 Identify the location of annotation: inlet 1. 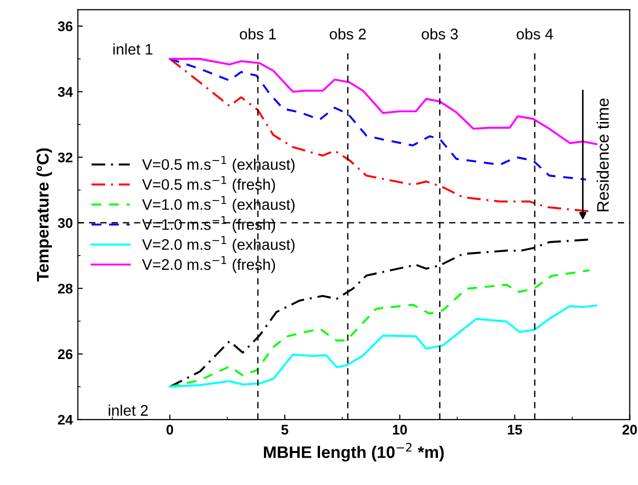
(132, 49).